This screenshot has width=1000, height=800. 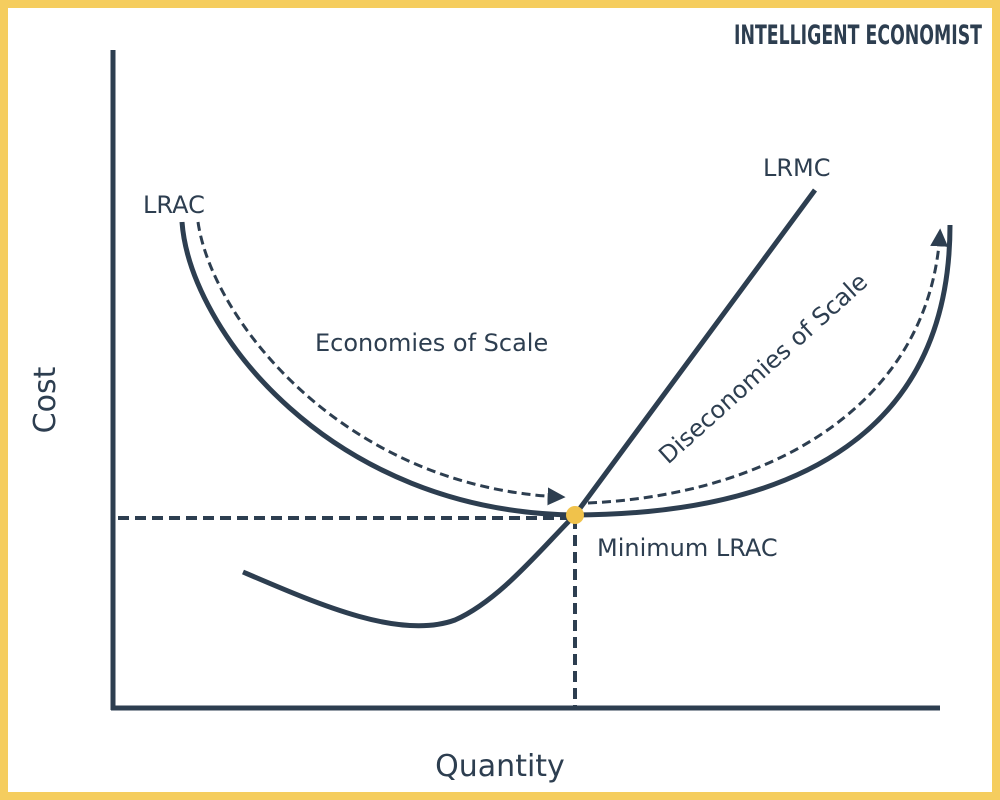 What do you see at coordinates (797, 168) in the screenshot?
I see `lrmc-label: LRMC` at bounding box center [797, 168].